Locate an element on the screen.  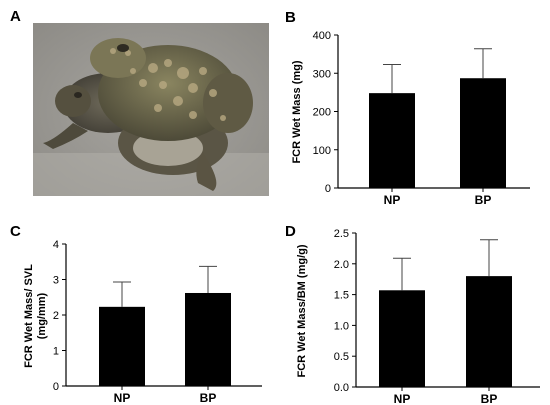
y-tick-label: 1.0 is located at coordinates (341, 326).